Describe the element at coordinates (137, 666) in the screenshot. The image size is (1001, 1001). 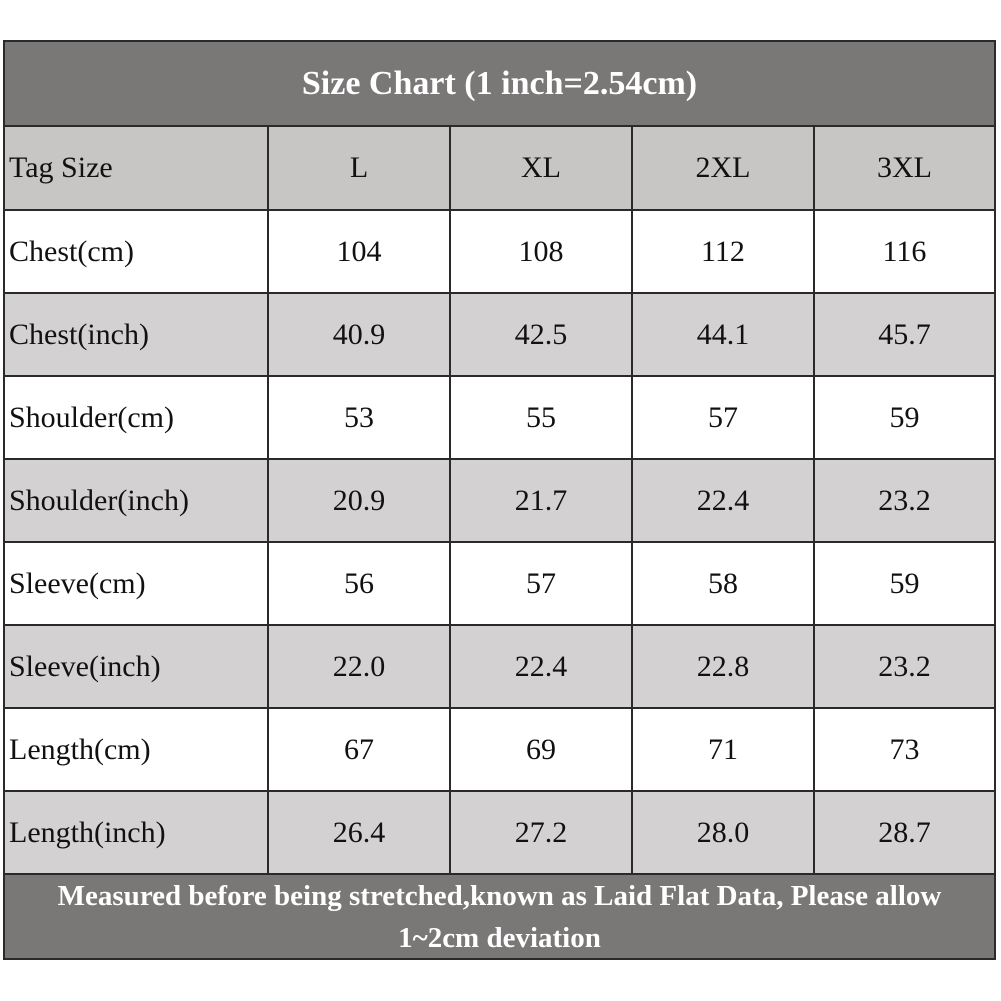
I see `row-label: Sleeve(inch)` at that location.